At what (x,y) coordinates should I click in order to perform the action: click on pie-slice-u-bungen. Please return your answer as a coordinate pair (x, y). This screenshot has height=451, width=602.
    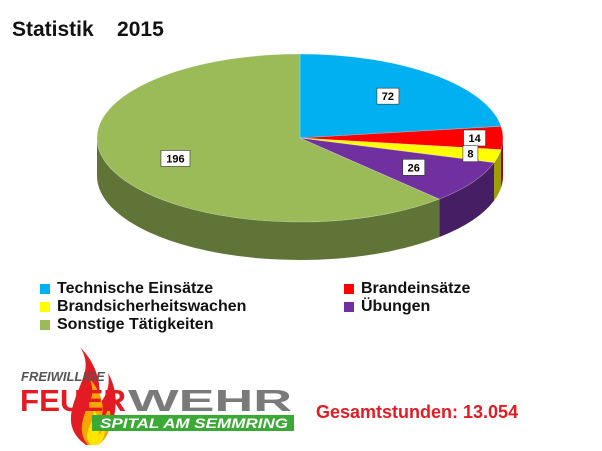
    Looking at the image, I should click on (397, 168).